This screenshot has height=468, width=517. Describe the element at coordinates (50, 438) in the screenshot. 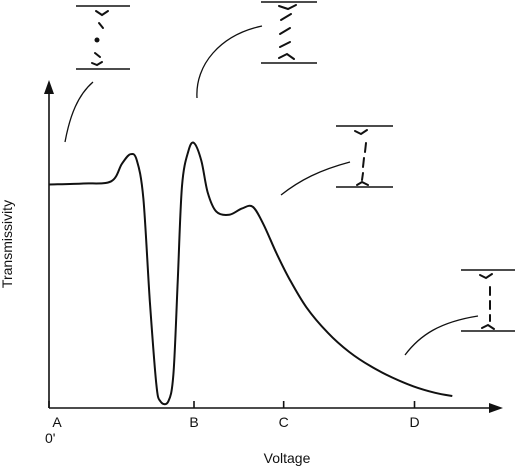

I see `origin-label: 0'` at that location.